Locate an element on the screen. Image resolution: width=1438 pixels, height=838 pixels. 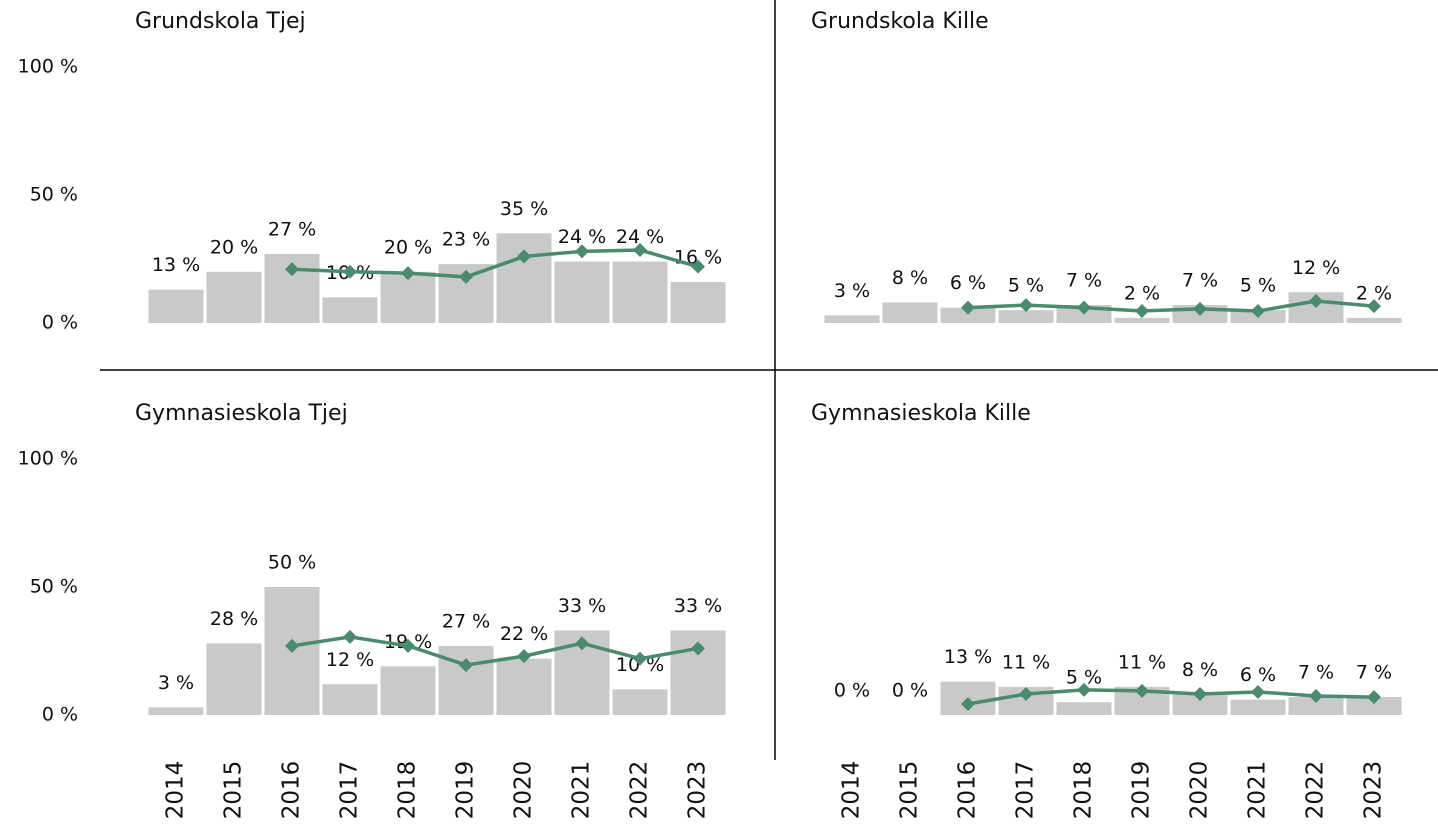
panel-title: Gymnasieskola Tjej is located at coordinates (241, 413).